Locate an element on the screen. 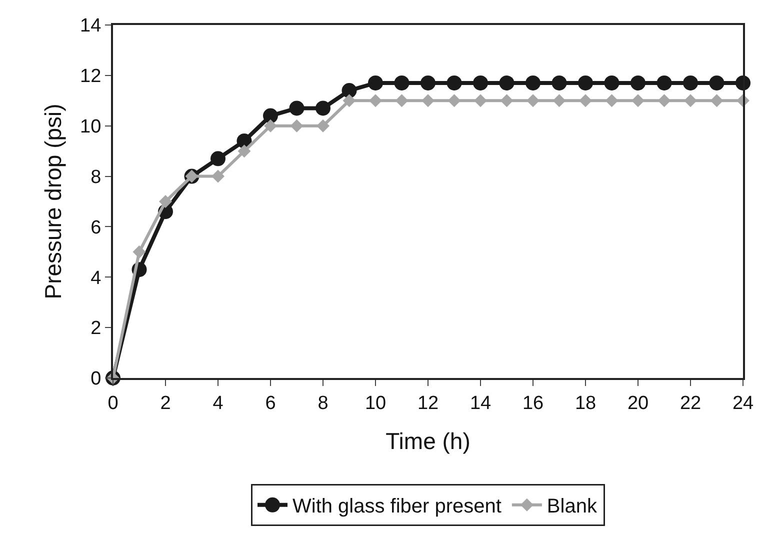 This screenshot has width=758, height=549. y-tick-label: 10 is located at coordinates (91, 127).